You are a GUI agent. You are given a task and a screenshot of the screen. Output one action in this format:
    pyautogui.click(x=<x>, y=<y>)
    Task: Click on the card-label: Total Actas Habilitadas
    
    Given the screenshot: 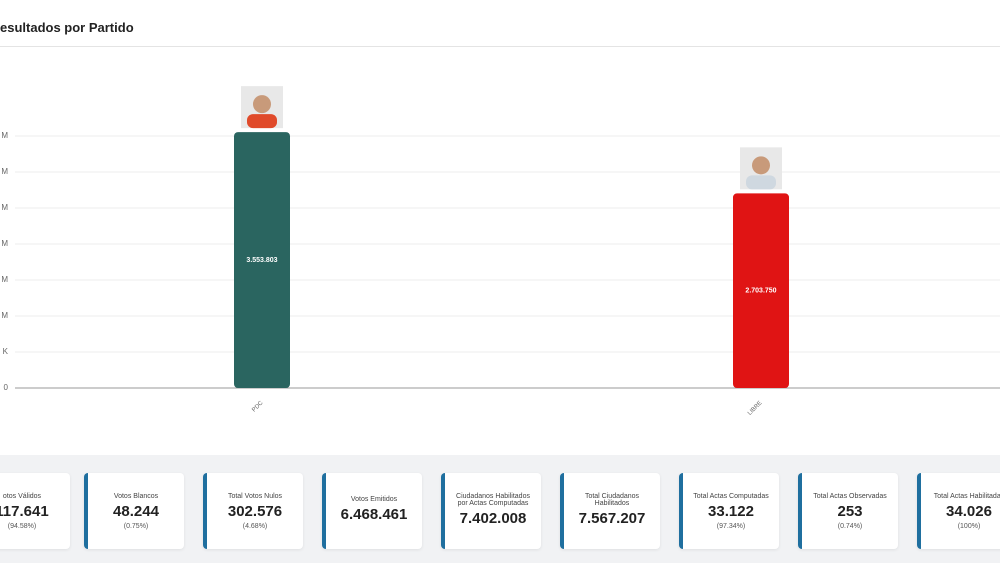 What is the action you would take?
    pyautogui.click(x=966, y=496)
    